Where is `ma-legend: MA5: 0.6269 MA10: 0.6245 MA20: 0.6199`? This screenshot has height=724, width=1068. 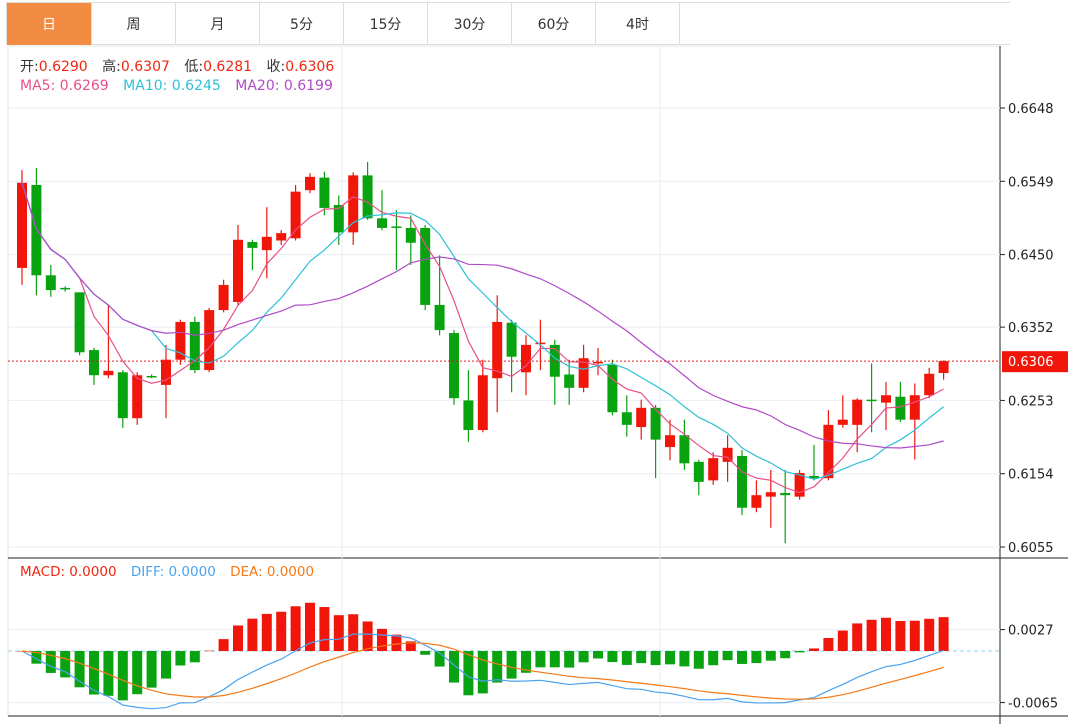
ma-legend: MA5: 0.6269 MA10: 0.6245 MA20: 0.6199 is located at coordinates (176, 86).